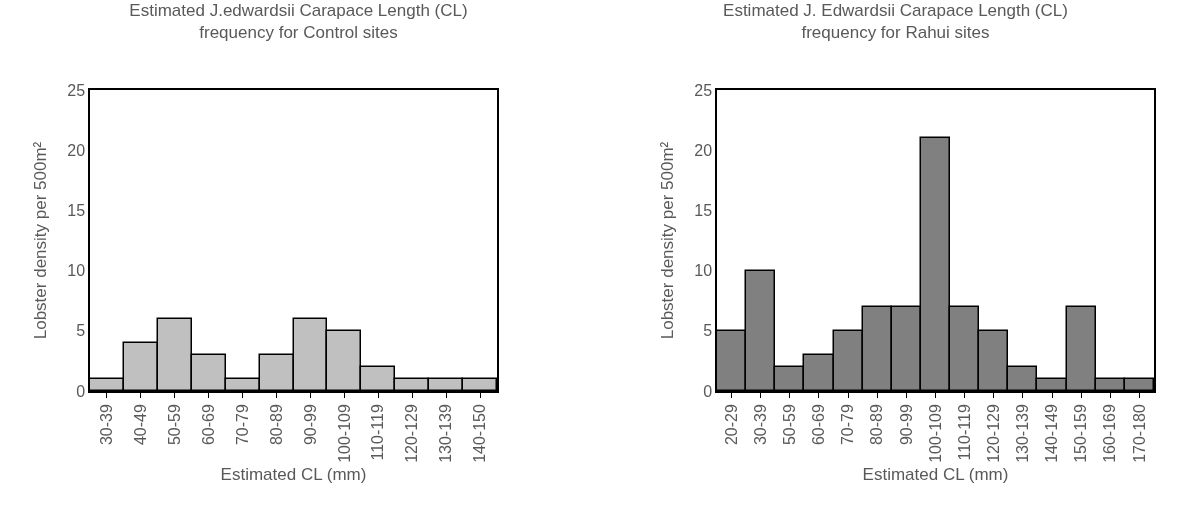 This screenshot has height=521, width=1194. What do you see at coordinates (1081, 433) in the screenshot?
I see `x-tick-label: 150-159` at bounding box center [1081, 433].